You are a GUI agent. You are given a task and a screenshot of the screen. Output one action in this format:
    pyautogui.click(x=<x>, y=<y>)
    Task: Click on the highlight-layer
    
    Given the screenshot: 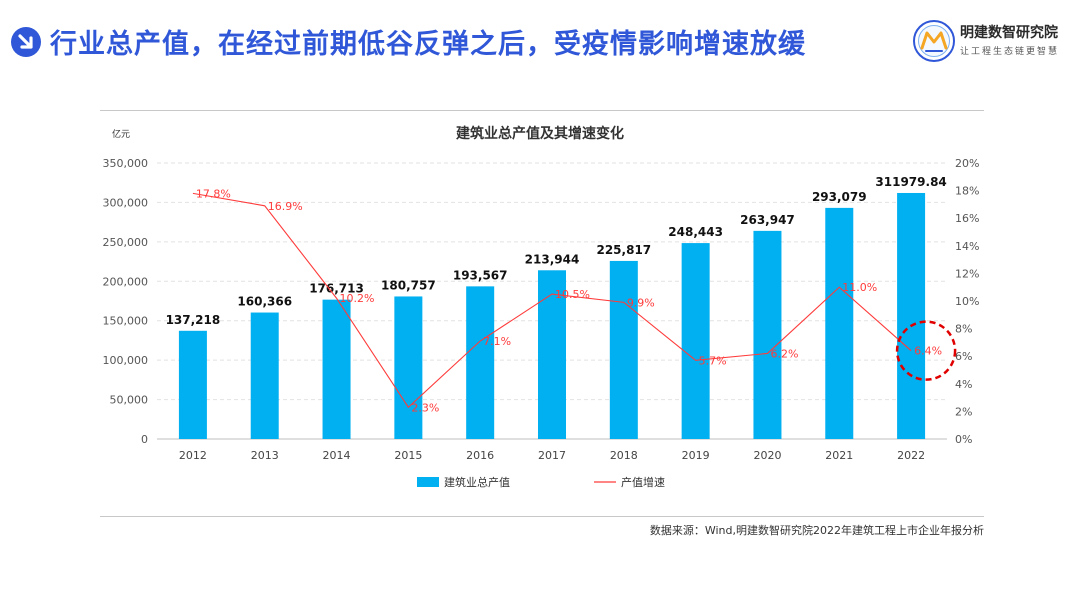 What is the action you would take?
    pyautogui.click(x=926, y=350)
    